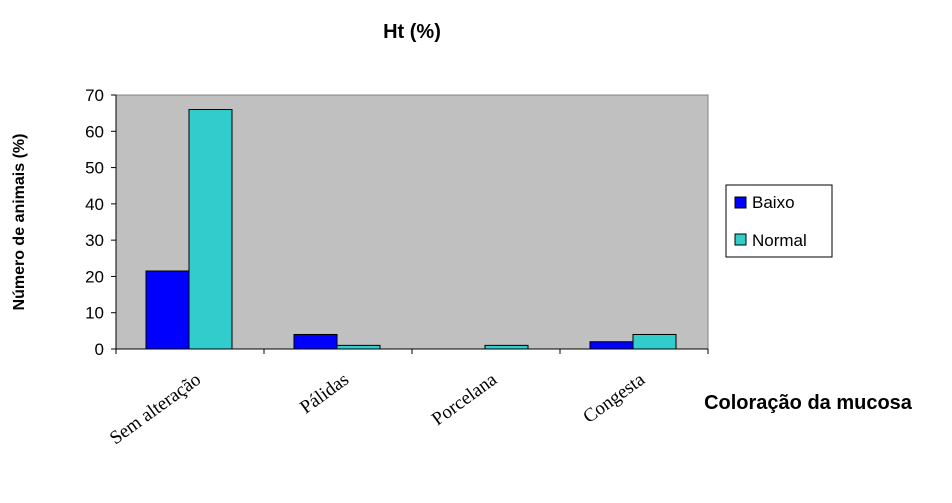 This screenshot has height=503, width=952. Describe the element at coordinates (779, 240) in the screenshot. I see `legend-label-normal: Normal` at that location.